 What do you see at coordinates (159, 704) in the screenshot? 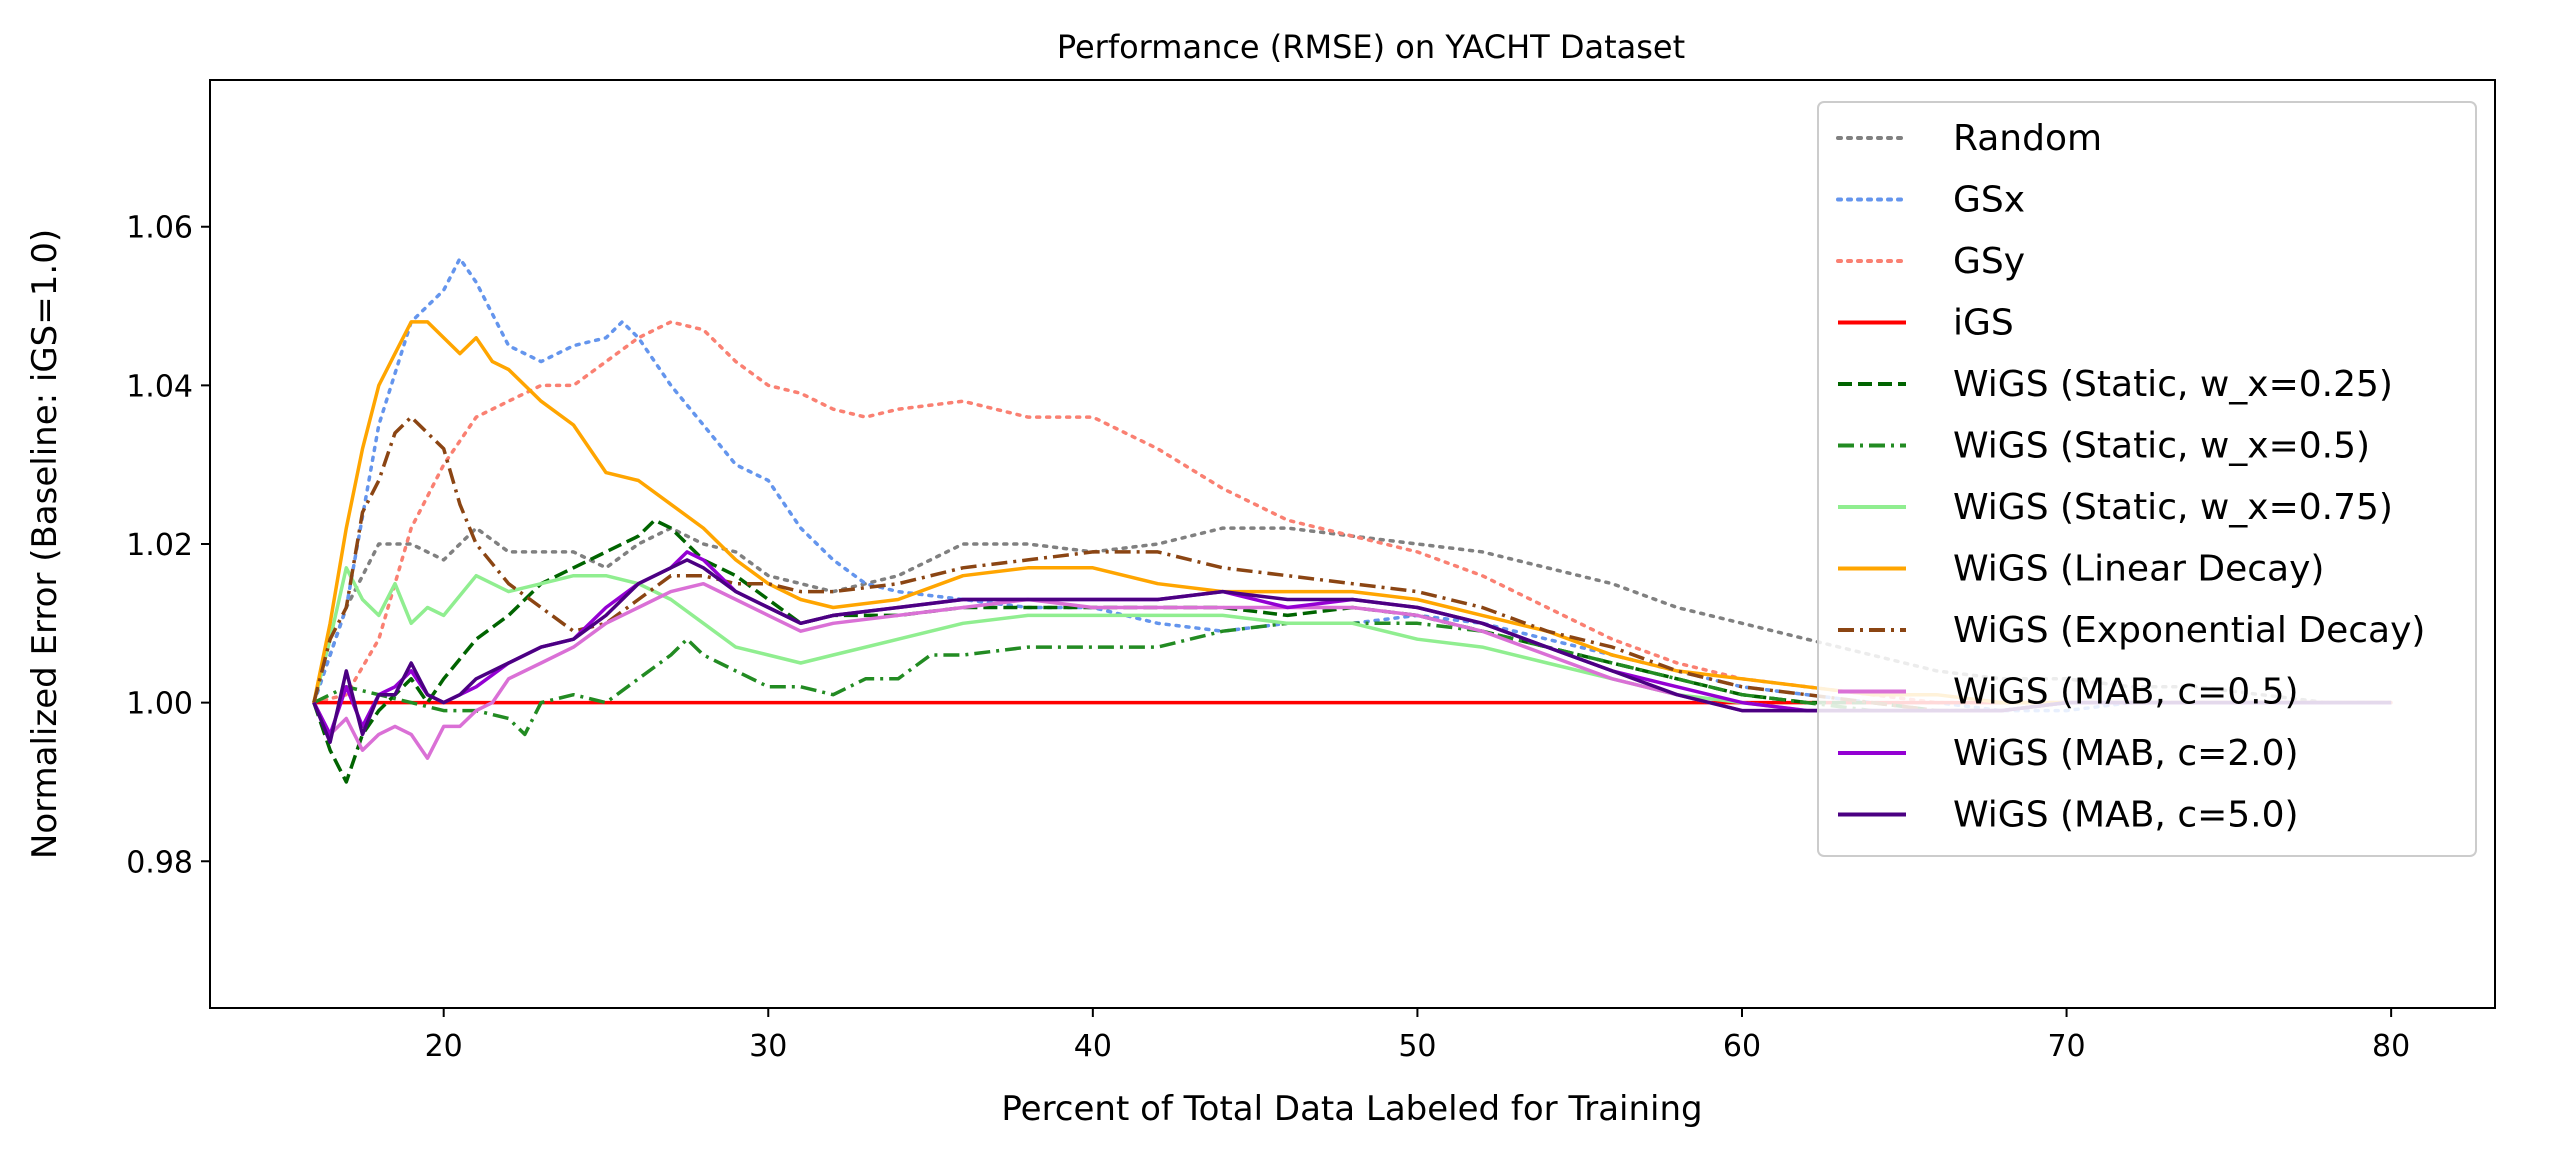
I see `y-tick-label: 1.00` at bounding box center [159, 704].